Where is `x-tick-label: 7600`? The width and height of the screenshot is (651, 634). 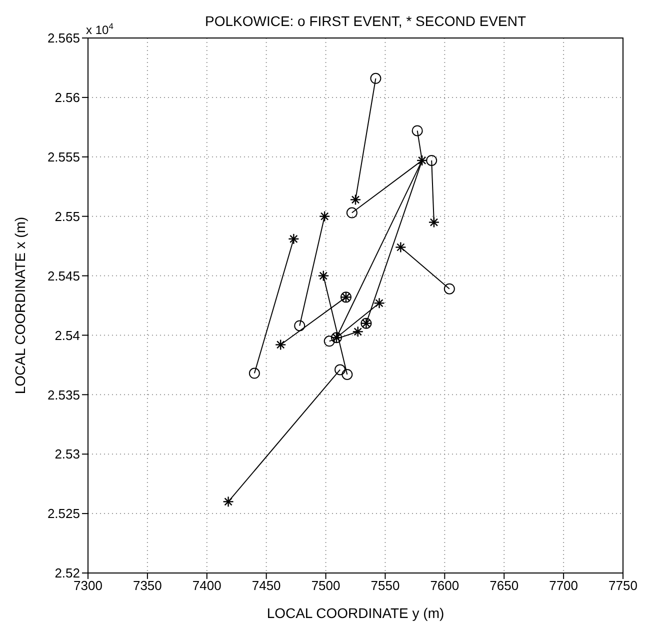
x-tick-label: 7600 is located at coordinates (445, 586).